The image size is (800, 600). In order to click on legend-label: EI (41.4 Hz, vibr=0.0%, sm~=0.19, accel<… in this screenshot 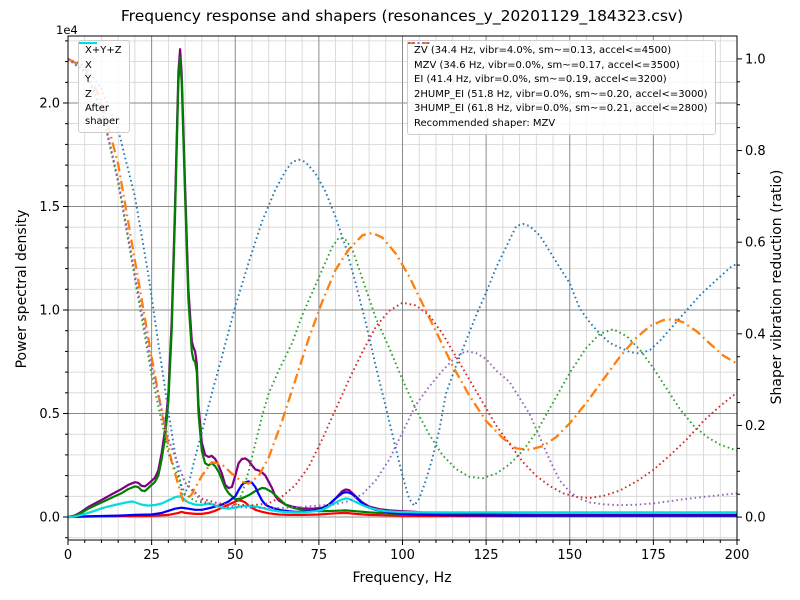, I will do `click(540, 79)`.